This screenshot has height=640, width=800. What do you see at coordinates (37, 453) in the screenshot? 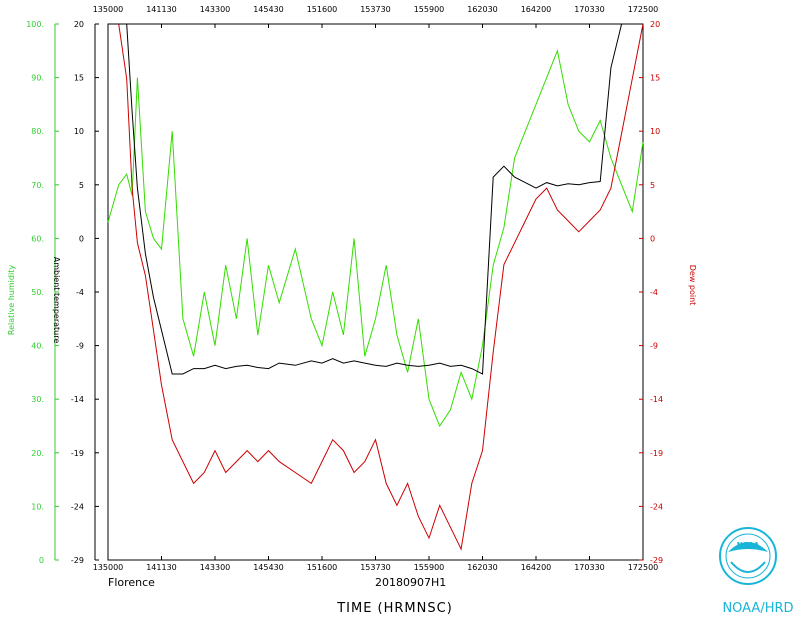
I see `y-tick-label: 20.` at bounding box center [37, 453].